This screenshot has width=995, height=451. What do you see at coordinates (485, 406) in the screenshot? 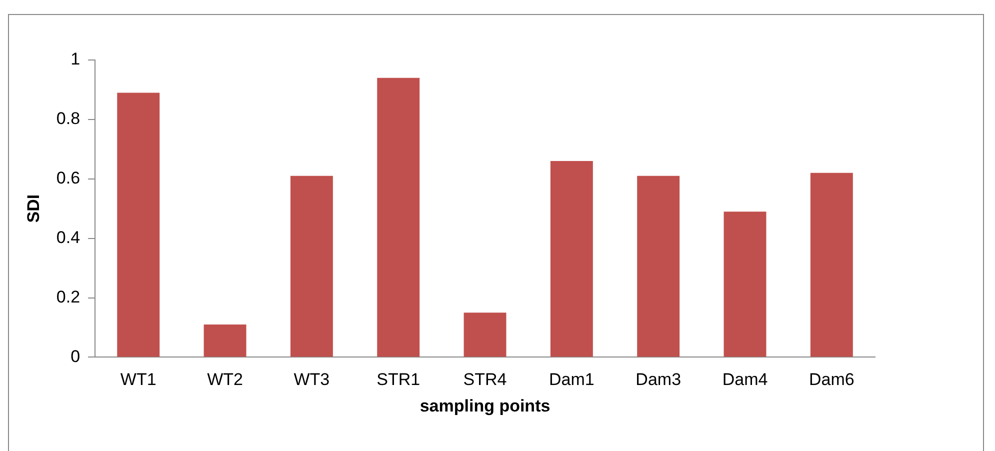
I see `x-axis-title: sampling points` at bounding box center [485, 406].